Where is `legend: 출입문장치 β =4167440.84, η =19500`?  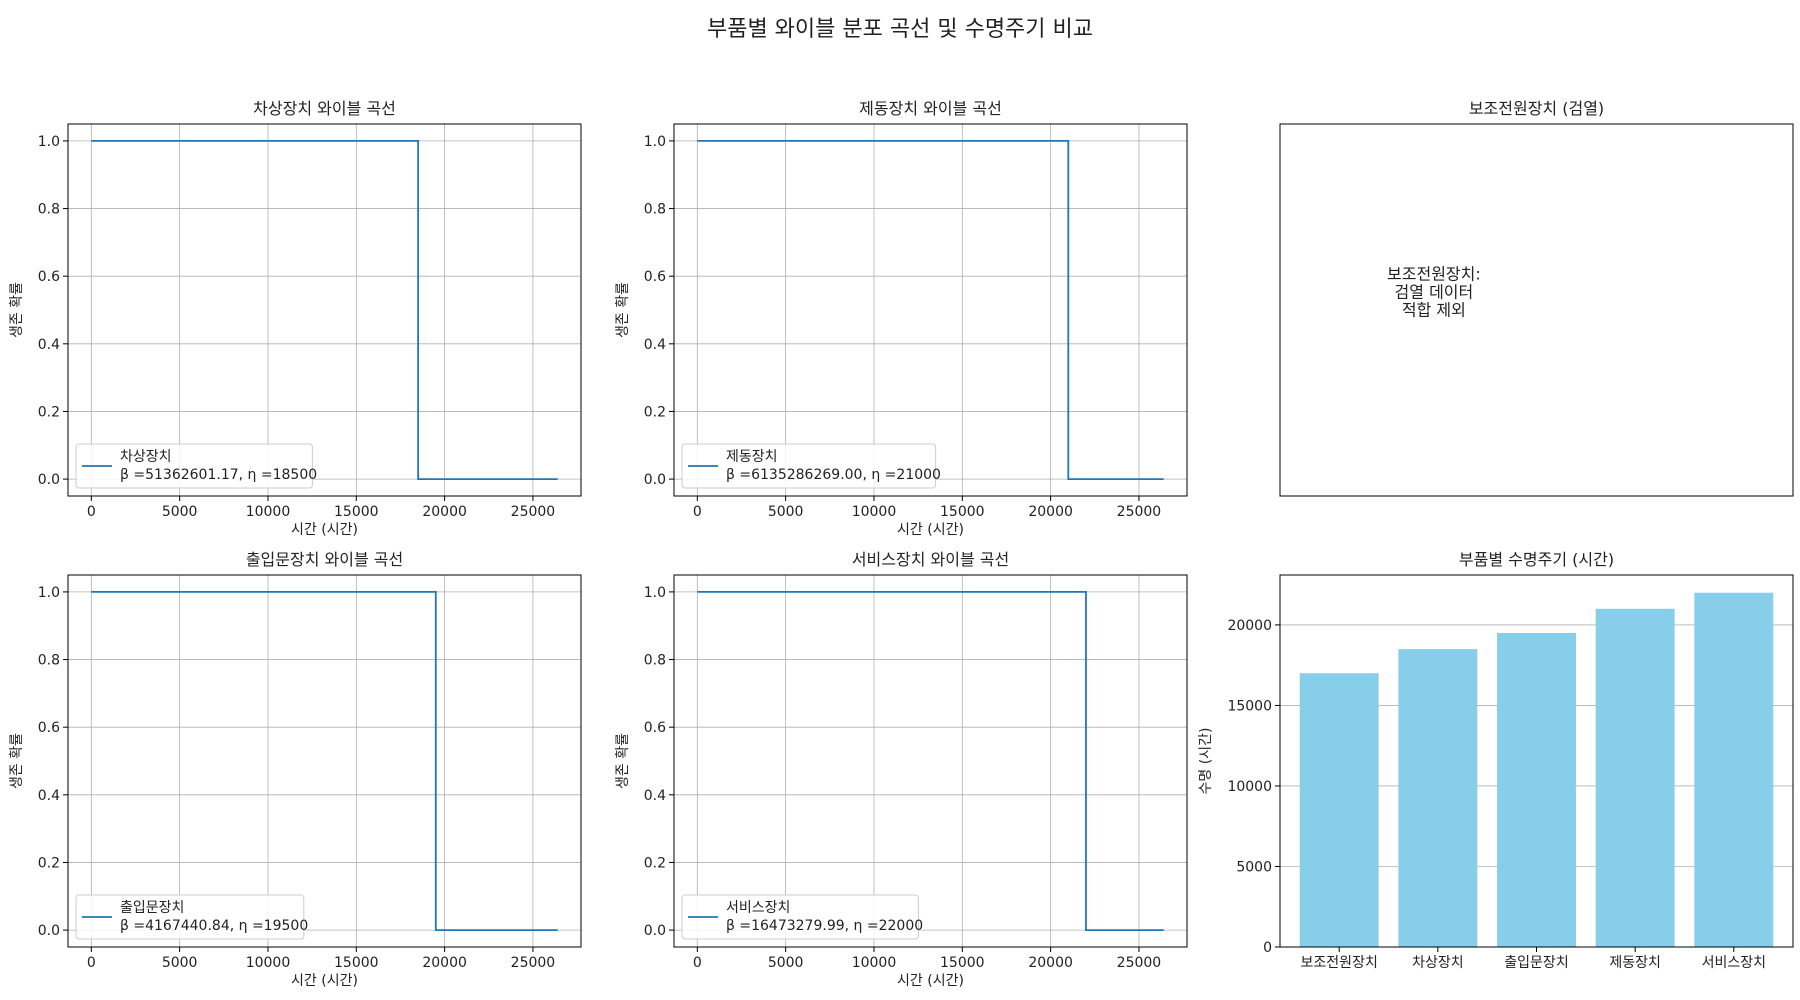
legend: 출입문장치 β =4167440.84, η =19500 is located at coordinates (191, 917).